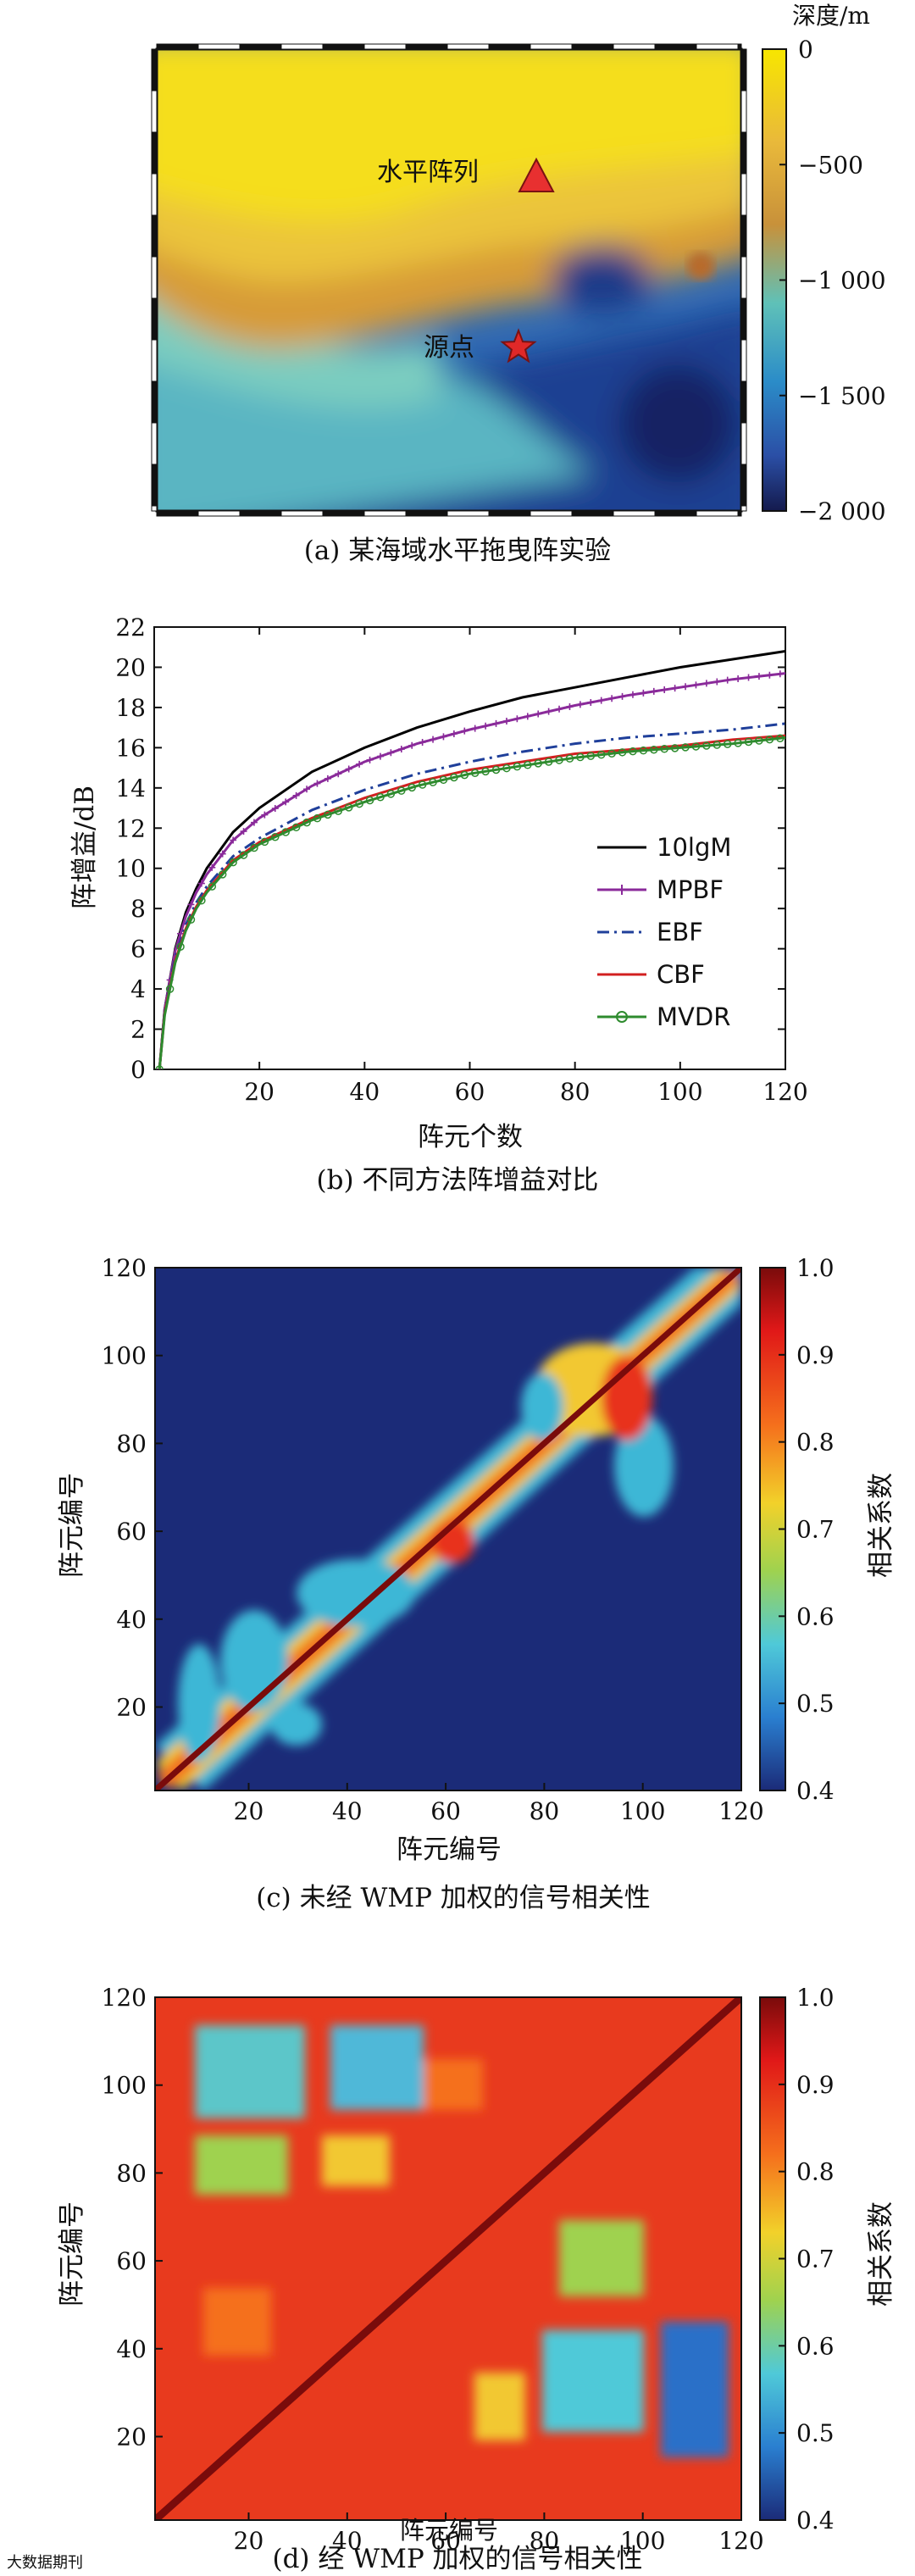 This screenshot has width=915, height=2576. I want to click on gain-xtick-label: 100, so click(679, 1092).